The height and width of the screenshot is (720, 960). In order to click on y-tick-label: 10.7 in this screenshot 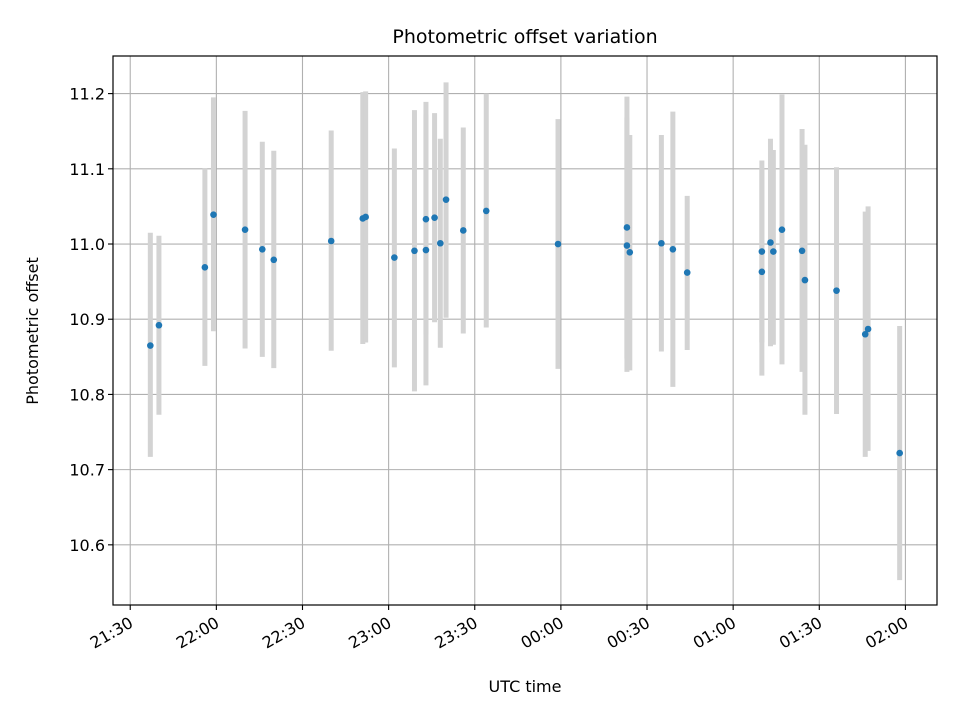, I will do `click(87, 470)`.